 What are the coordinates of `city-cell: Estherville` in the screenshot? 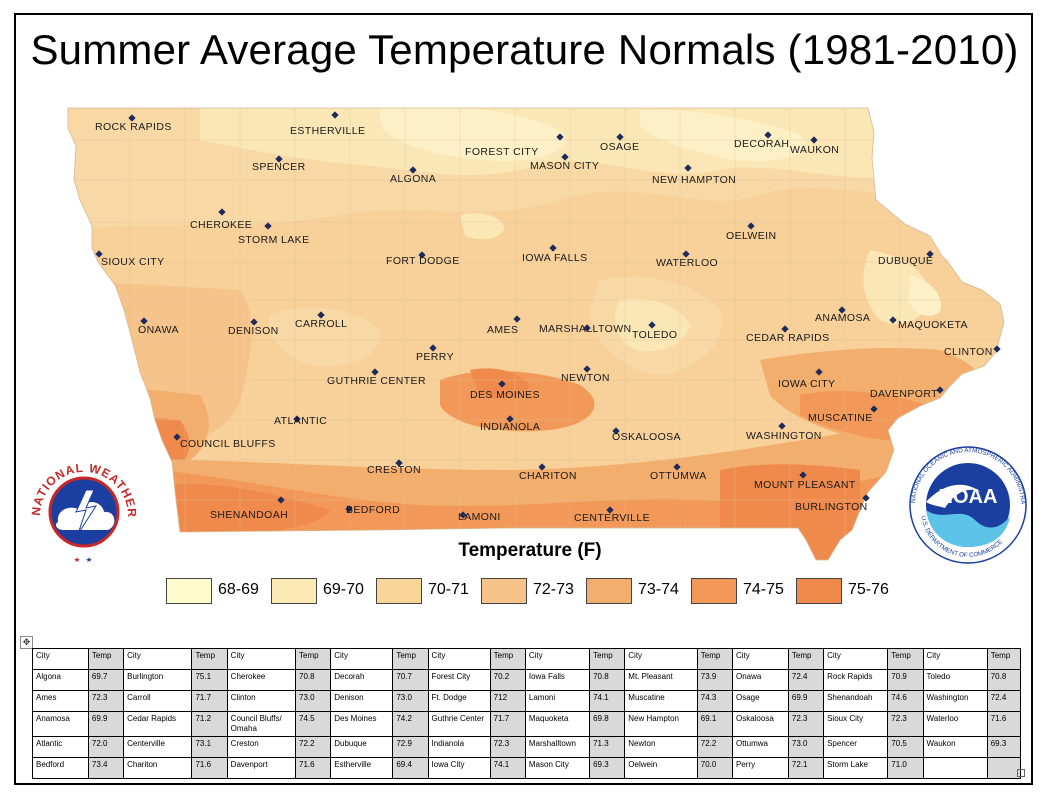 It's located at (362, 768).